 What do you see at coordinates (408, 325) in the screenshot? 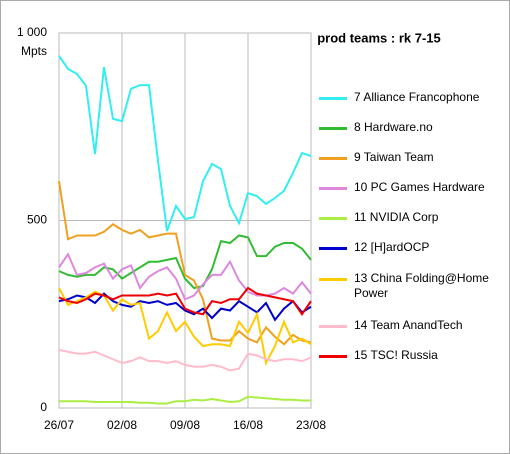
I see `legend-label: 14 Team AnandTech` at bounding box center [408, 325].